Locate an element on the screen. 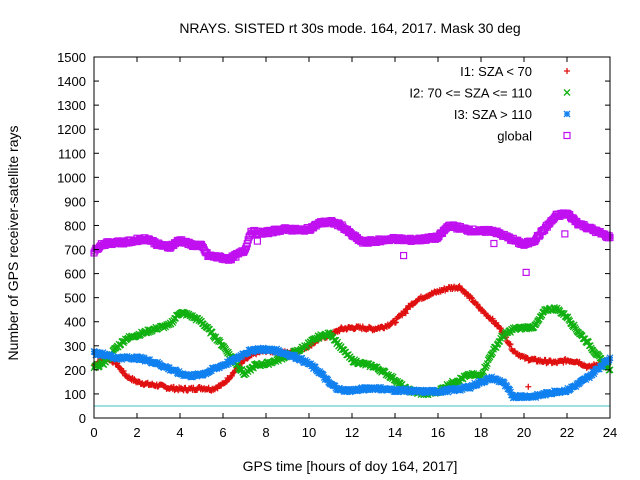 The width and height of the screenshot is (640, 480). x-tick-label: 8 is located at coordinates (265, 432).